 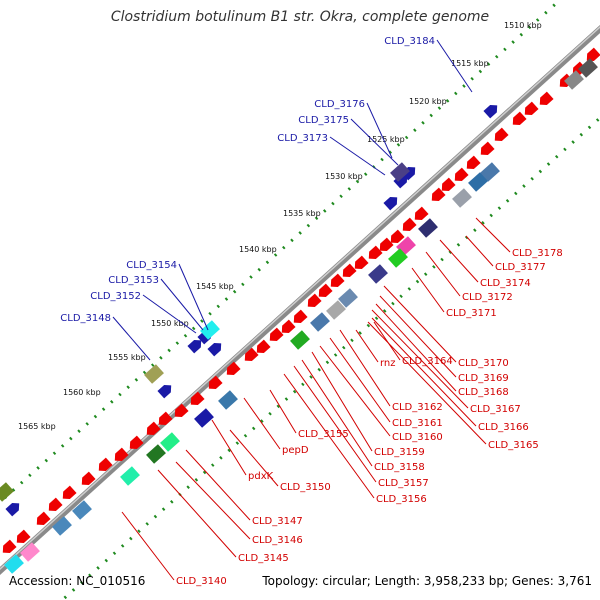 What do you see at coordinates (483, 392) in the screenshot?
I see `gene-label-text: CLD_3168` at bounding box center [483, 392].